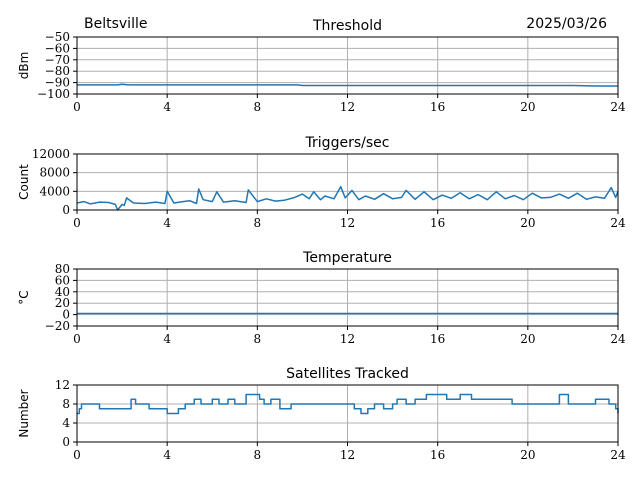 The width and height of the screenshot is (640, 480). What do you see at coordinates (51, 154) in the screenshot?
I see `y-tick-label: 12000` at bounding box center [51, 154].